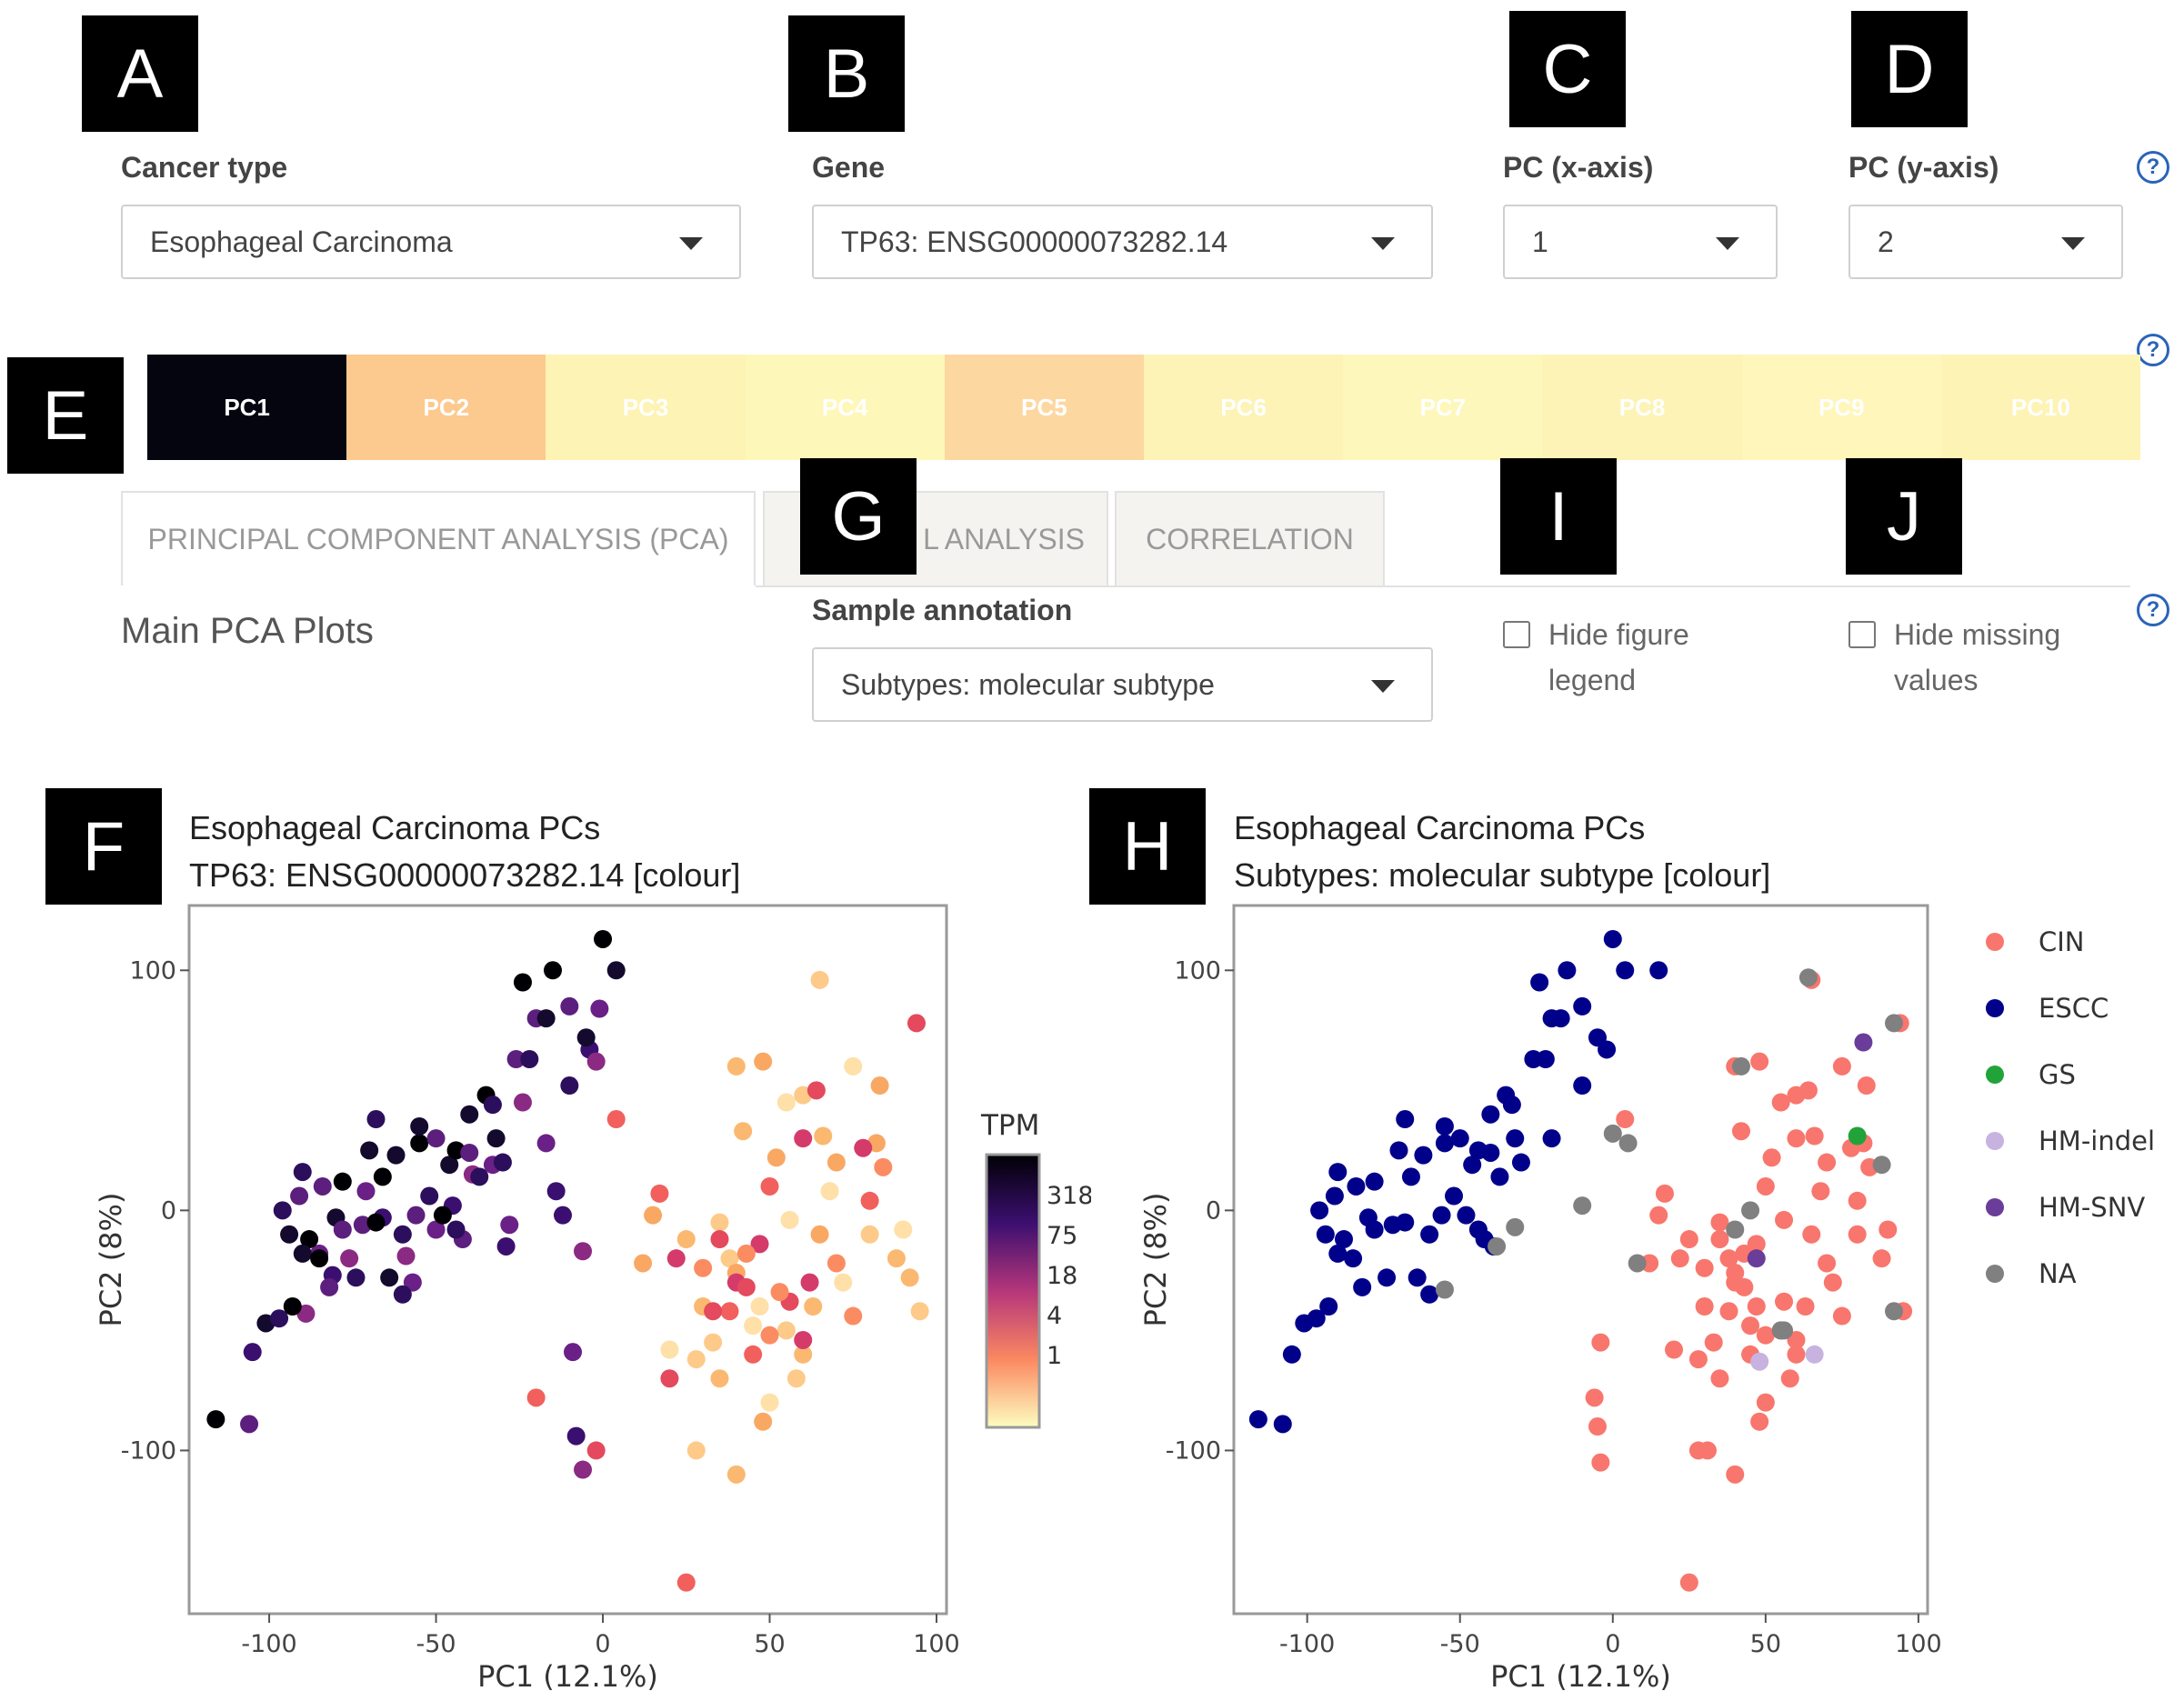 This screenshot has height=1691, width=2184. Describe the element at coordinates (1759, 1361) in the screenshot. I see `plot-h-point-hm-indel` at that location.